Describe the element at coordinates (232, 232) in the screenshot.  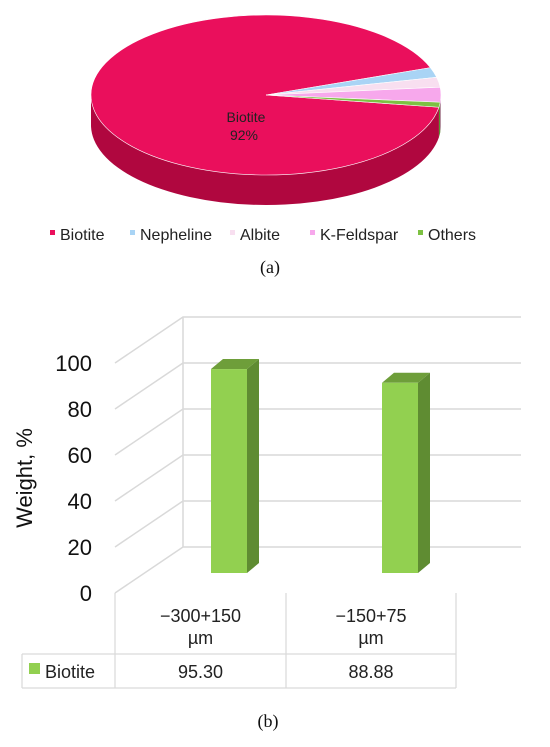
I see `legend-swatch-albite` at that location.